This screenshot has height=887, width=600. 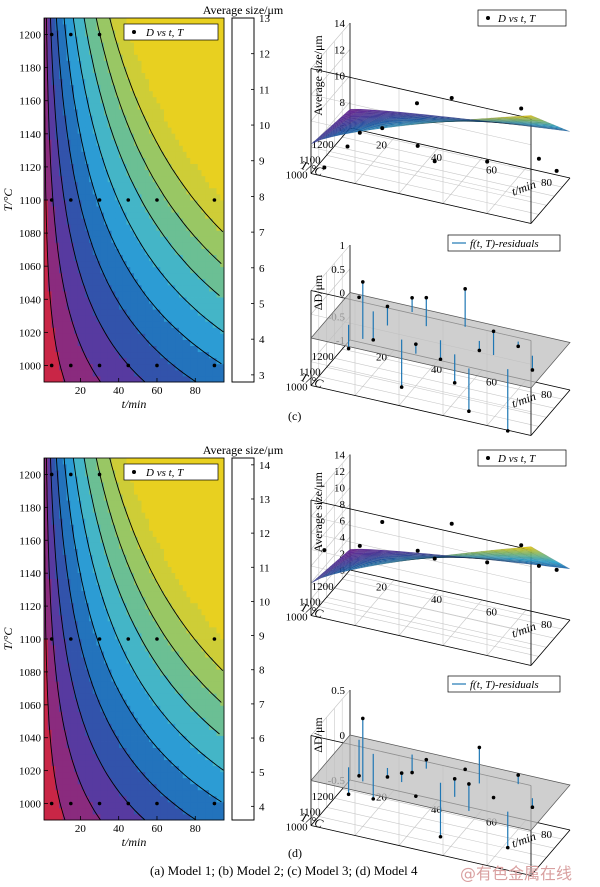 I want to click on colorbar-tick-label: 10, so click(x=265, y=126).